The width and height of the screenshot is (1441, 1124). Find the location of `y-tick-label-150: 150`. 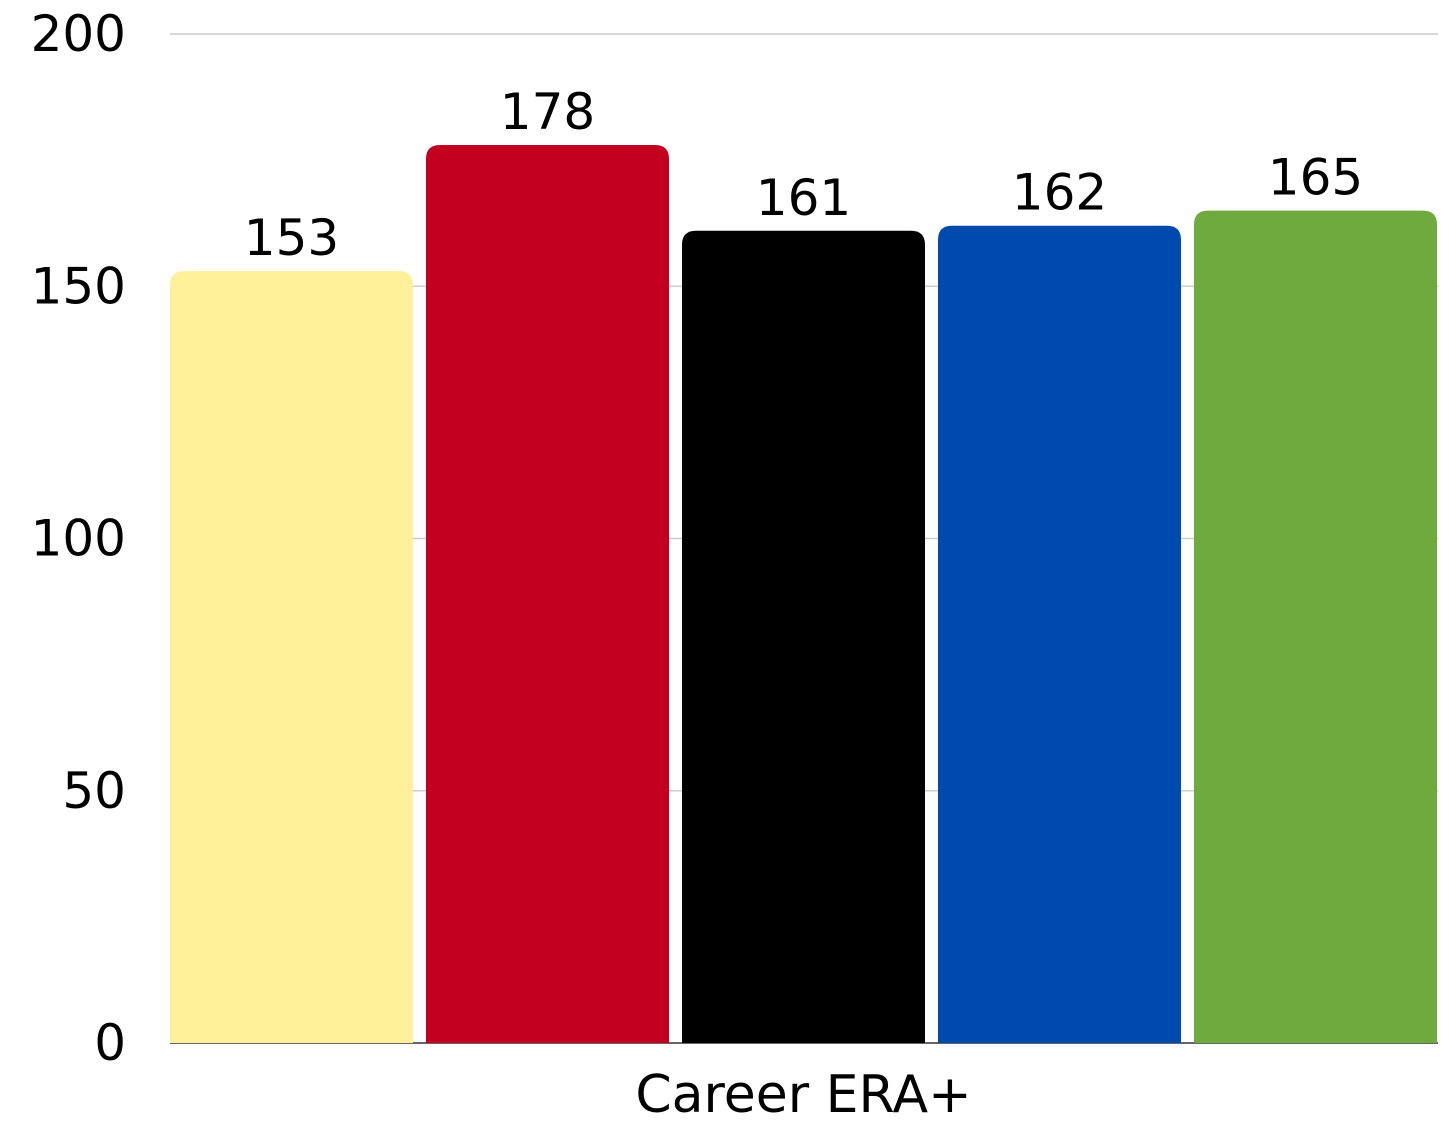

y-tick-label-150: 150 is located at coordinates (78, 286).